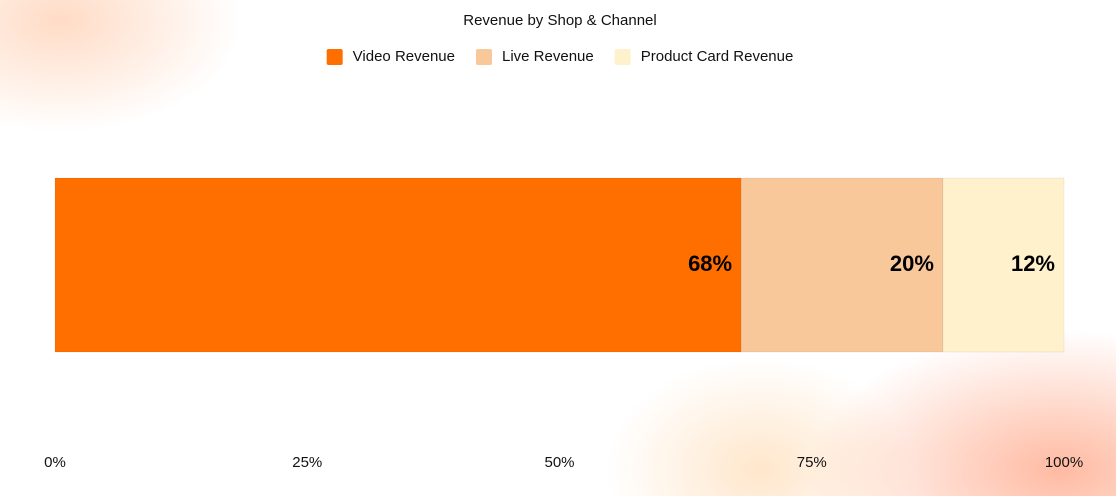  What do you see at coordinates (559, 462) in the screenshot?
I see `x-tick-label: 50%` at bounding box center [559, 462].